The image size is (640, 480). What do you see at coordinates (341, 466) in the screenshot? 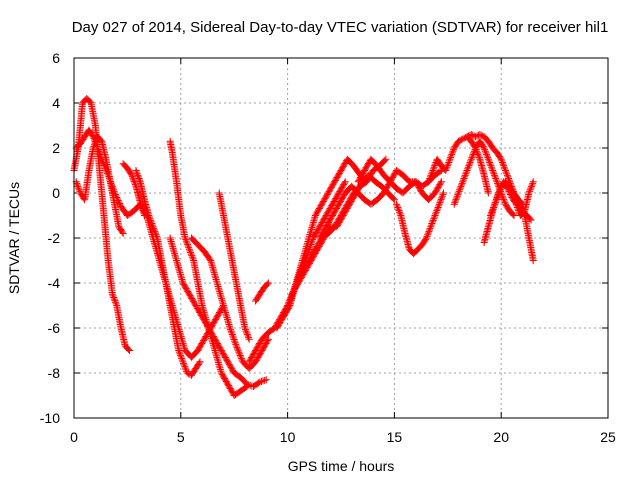
I see `x-axis-label: GPS time / hours` at bounding box center [341, 466].